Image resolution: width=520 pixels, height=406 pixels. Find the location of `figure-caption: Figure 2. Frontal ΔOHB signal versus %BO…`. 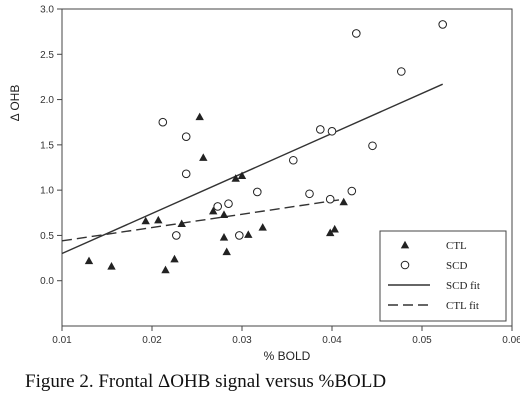

figure-caption: Figure 2. Frontal ΔOHB signal versus %BO… is located at coordinates (206, 381).